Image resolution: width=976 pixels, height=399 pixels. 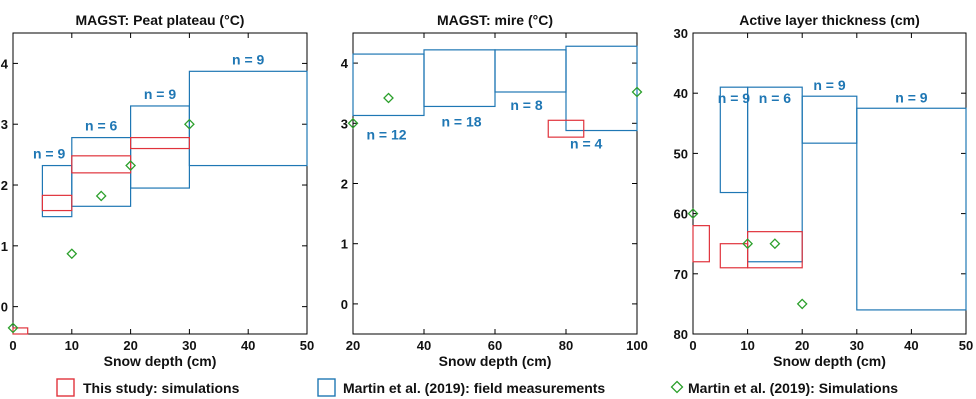 What do you see at coordinates (566, 345) in the screenshot?
I see `x-tick-label: 80` at bounding box center [566, 345].